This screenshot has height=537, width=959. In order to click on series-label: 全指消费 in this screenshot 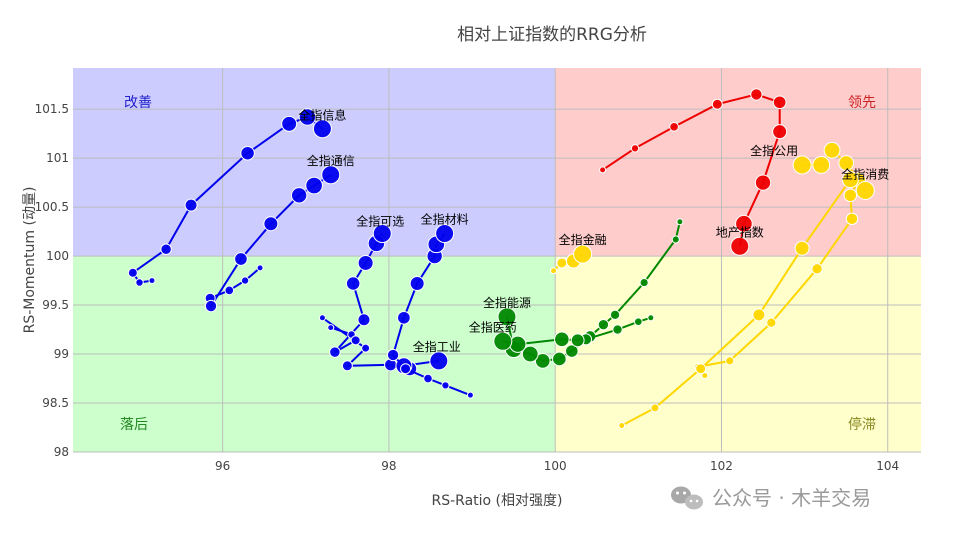, I will do `click(865, 173)`.